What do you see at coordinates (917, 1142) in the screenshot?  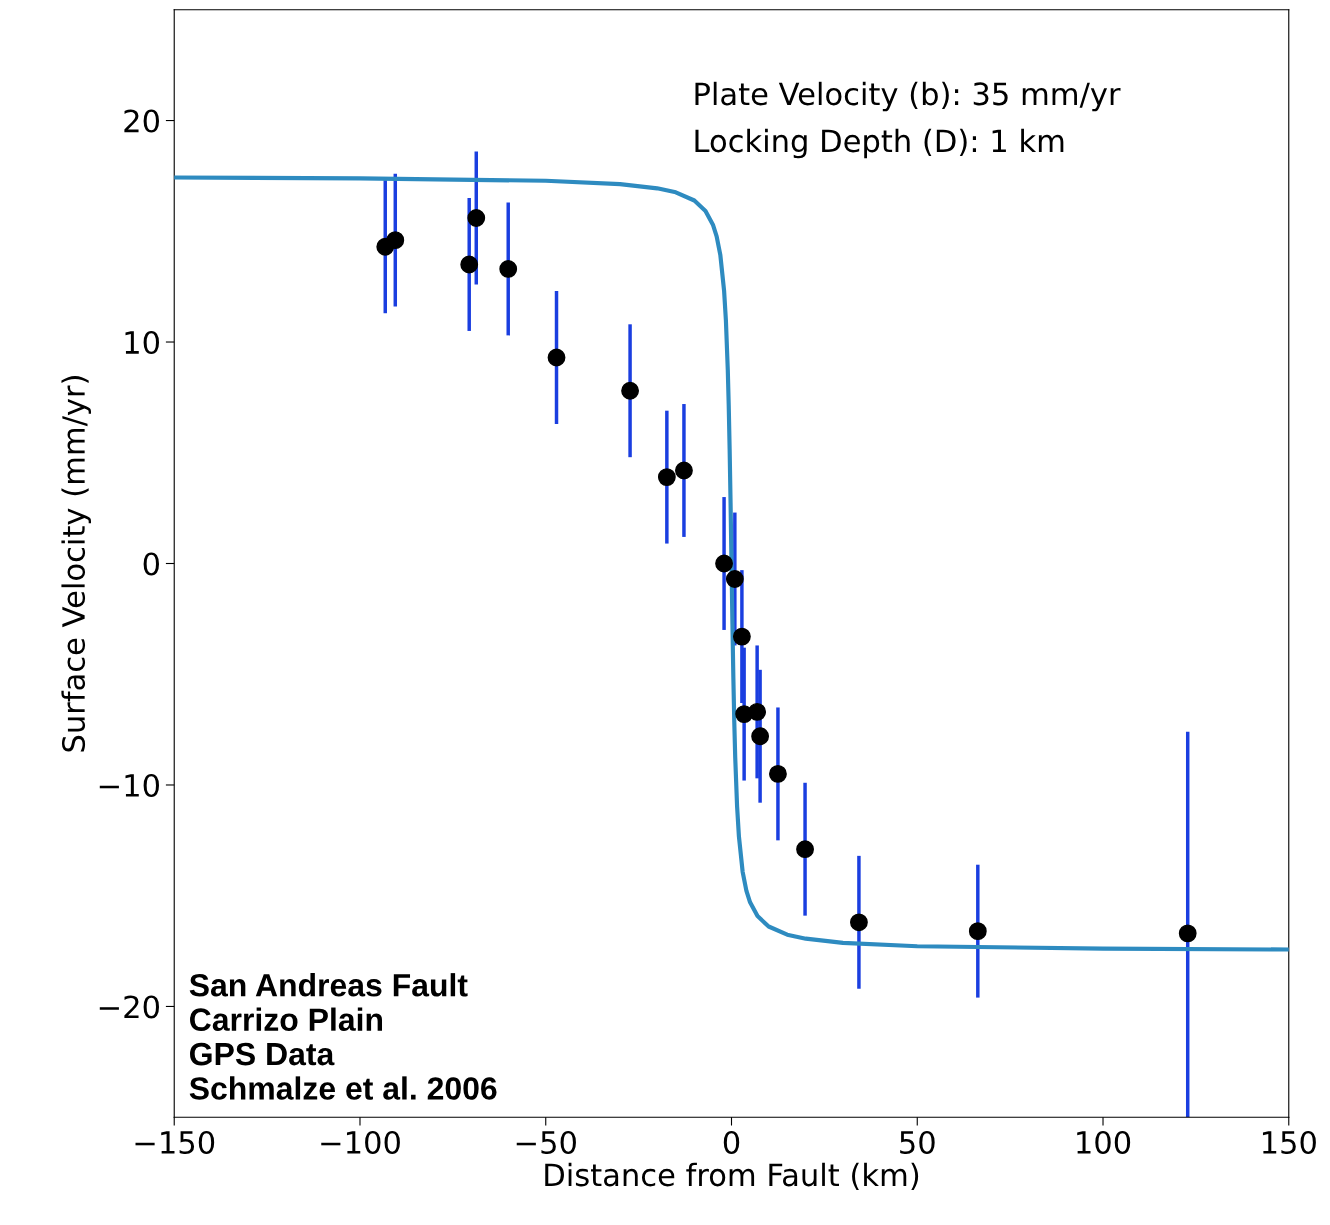 I see `x-tick-label: 50` at bounding box center [917, 1142].